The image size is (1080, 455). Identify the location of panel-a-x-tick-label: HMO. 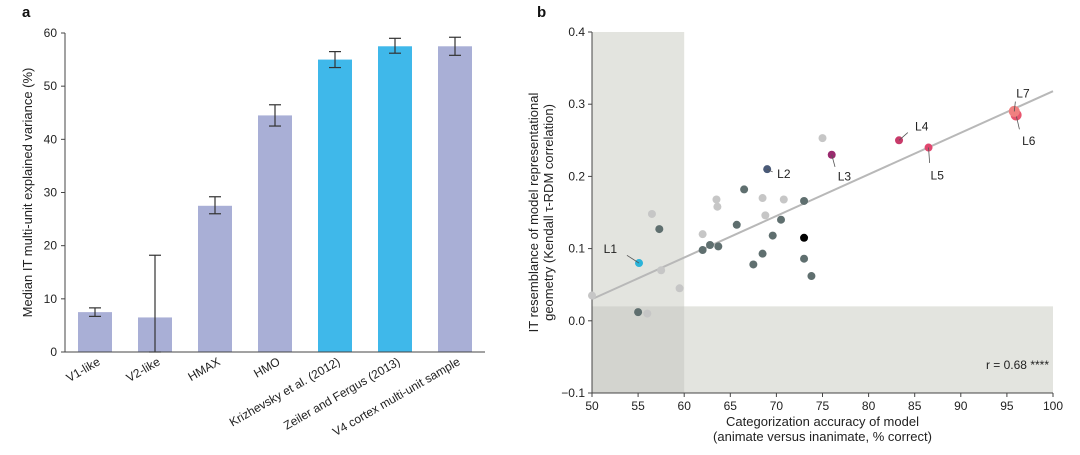
(266, 367).